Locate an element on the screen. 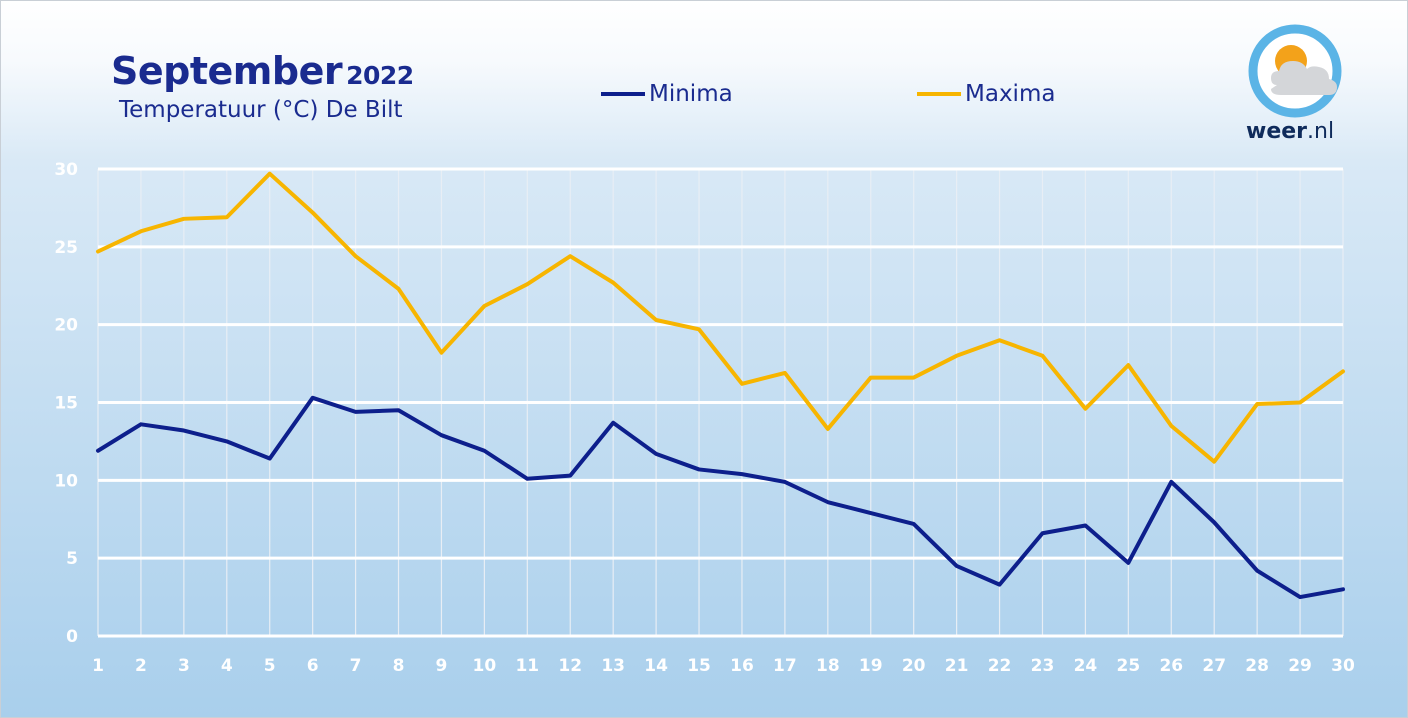 This screenshot has height=718, width=1408. brand-suffix: .nl is located at coordinates (1321, 131).